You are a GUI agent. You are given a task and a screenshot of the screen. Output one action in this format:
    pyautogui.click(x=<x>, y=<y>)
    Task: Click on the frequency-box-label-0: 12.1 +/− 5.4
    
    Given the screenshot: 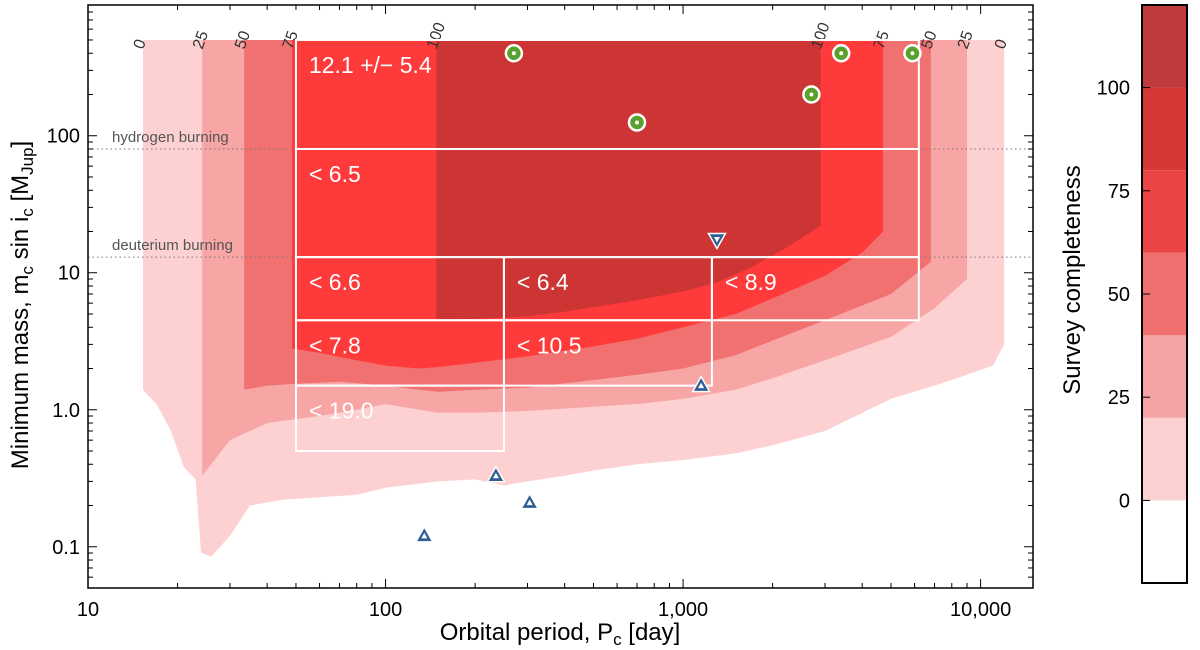 What is the action you would take?
    pyautogui.click(x=370, y=65)
    